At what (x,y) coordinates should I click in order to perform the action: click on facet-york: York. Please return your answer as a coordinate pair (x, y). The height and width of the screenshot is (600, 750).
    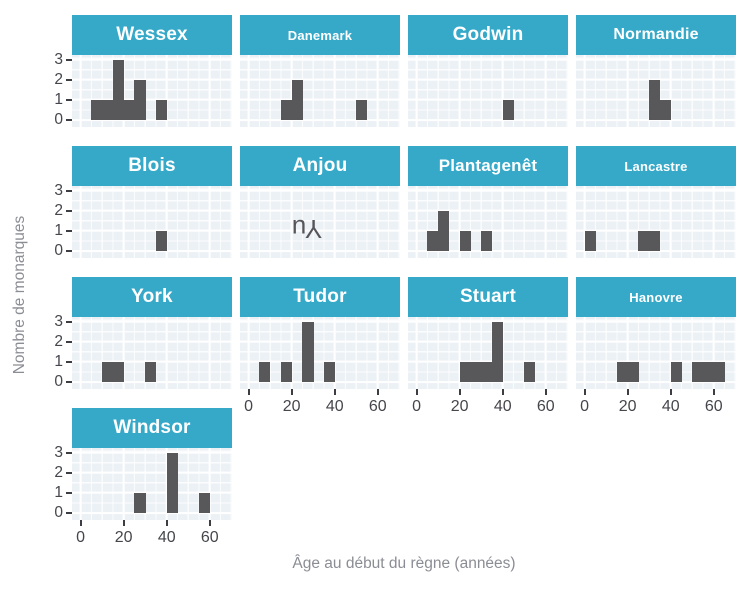
    Looking at the image, I should click on (152, 333).